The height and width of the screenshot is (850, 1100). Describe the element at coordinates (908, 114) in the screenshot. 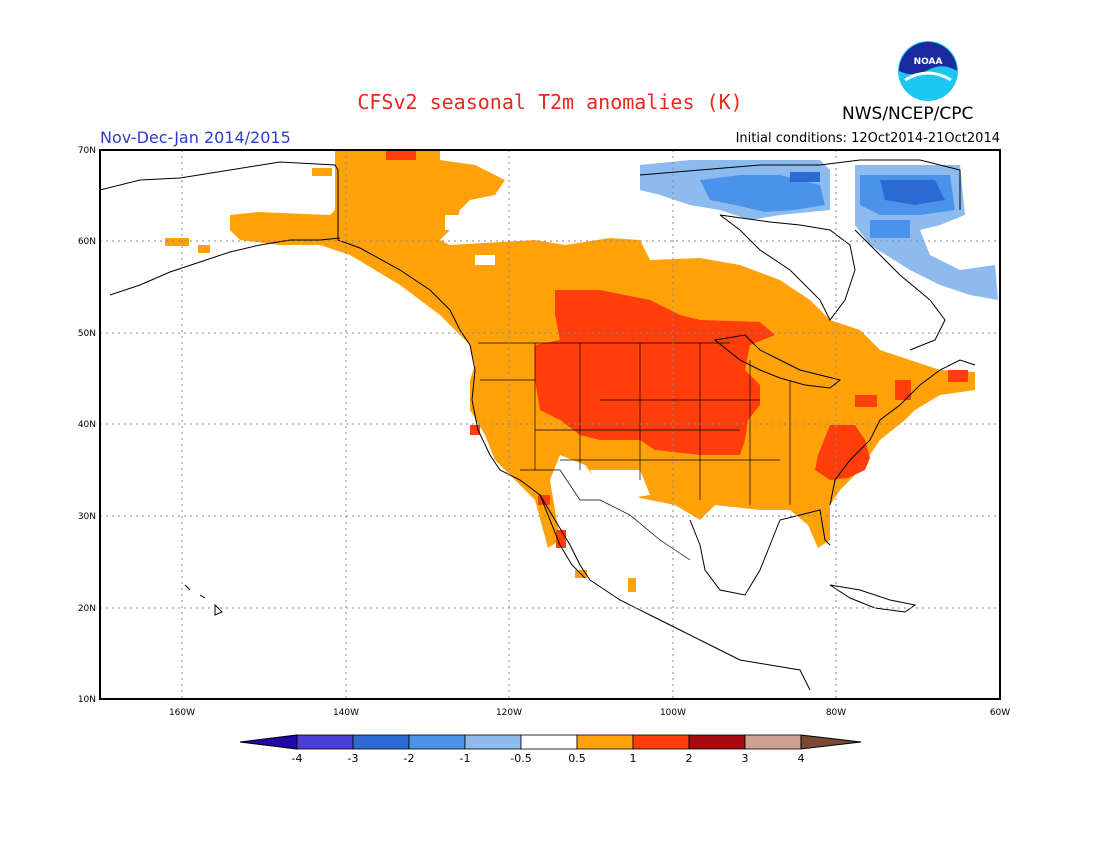

I see `agency-label: NWS/NCEP/CPC` at that location.